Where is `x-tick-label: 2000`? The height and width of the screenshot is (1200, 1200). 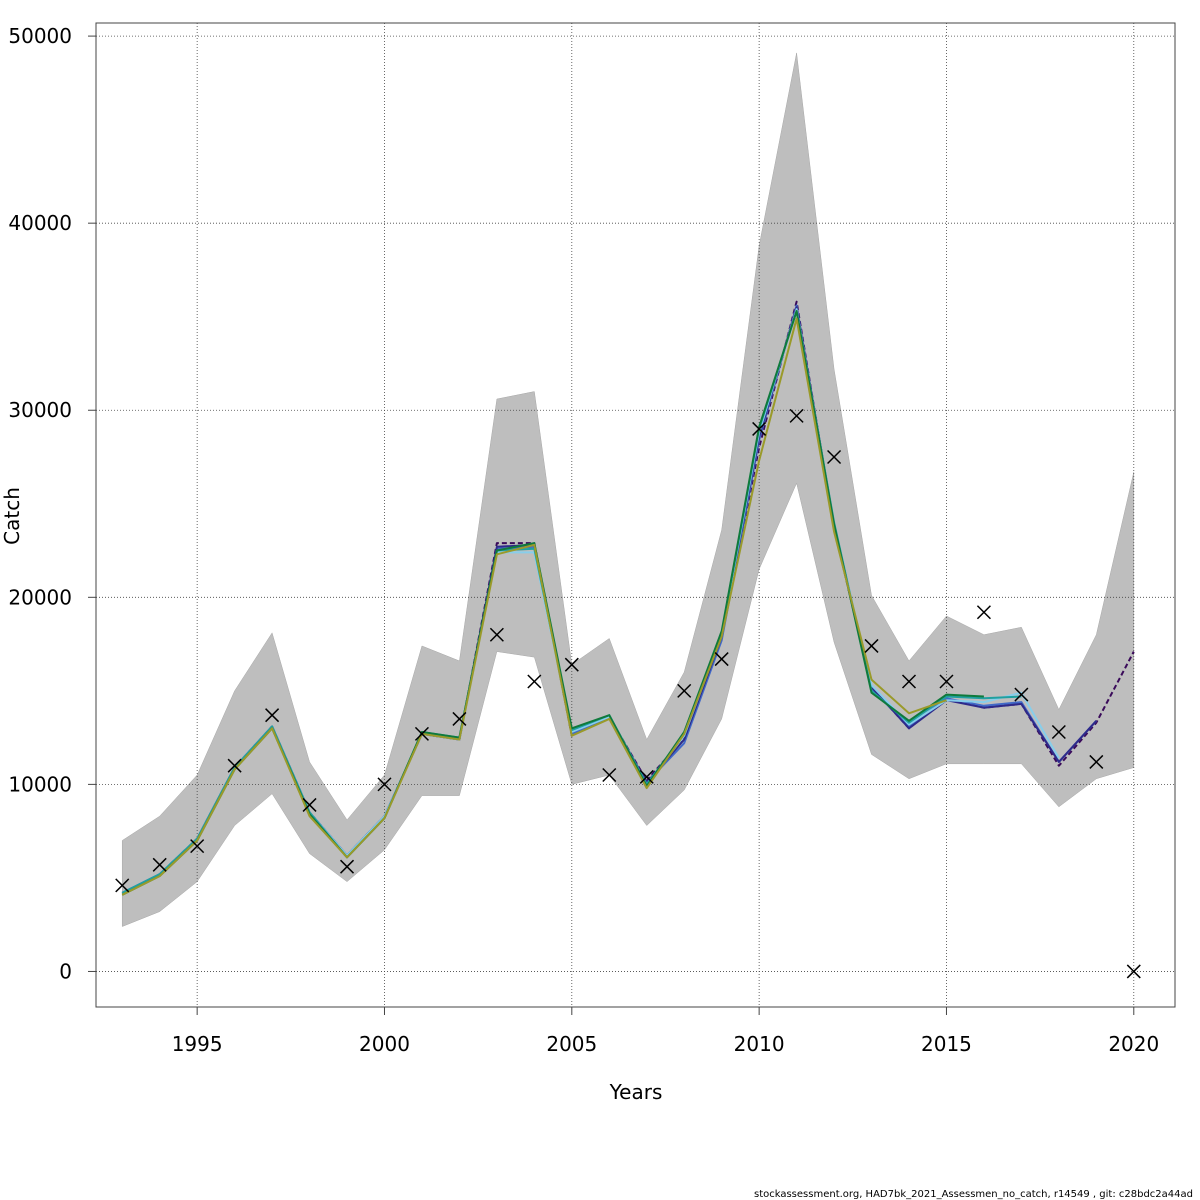
x-tick-label: 2000 is located at coordinates (384, 1044).